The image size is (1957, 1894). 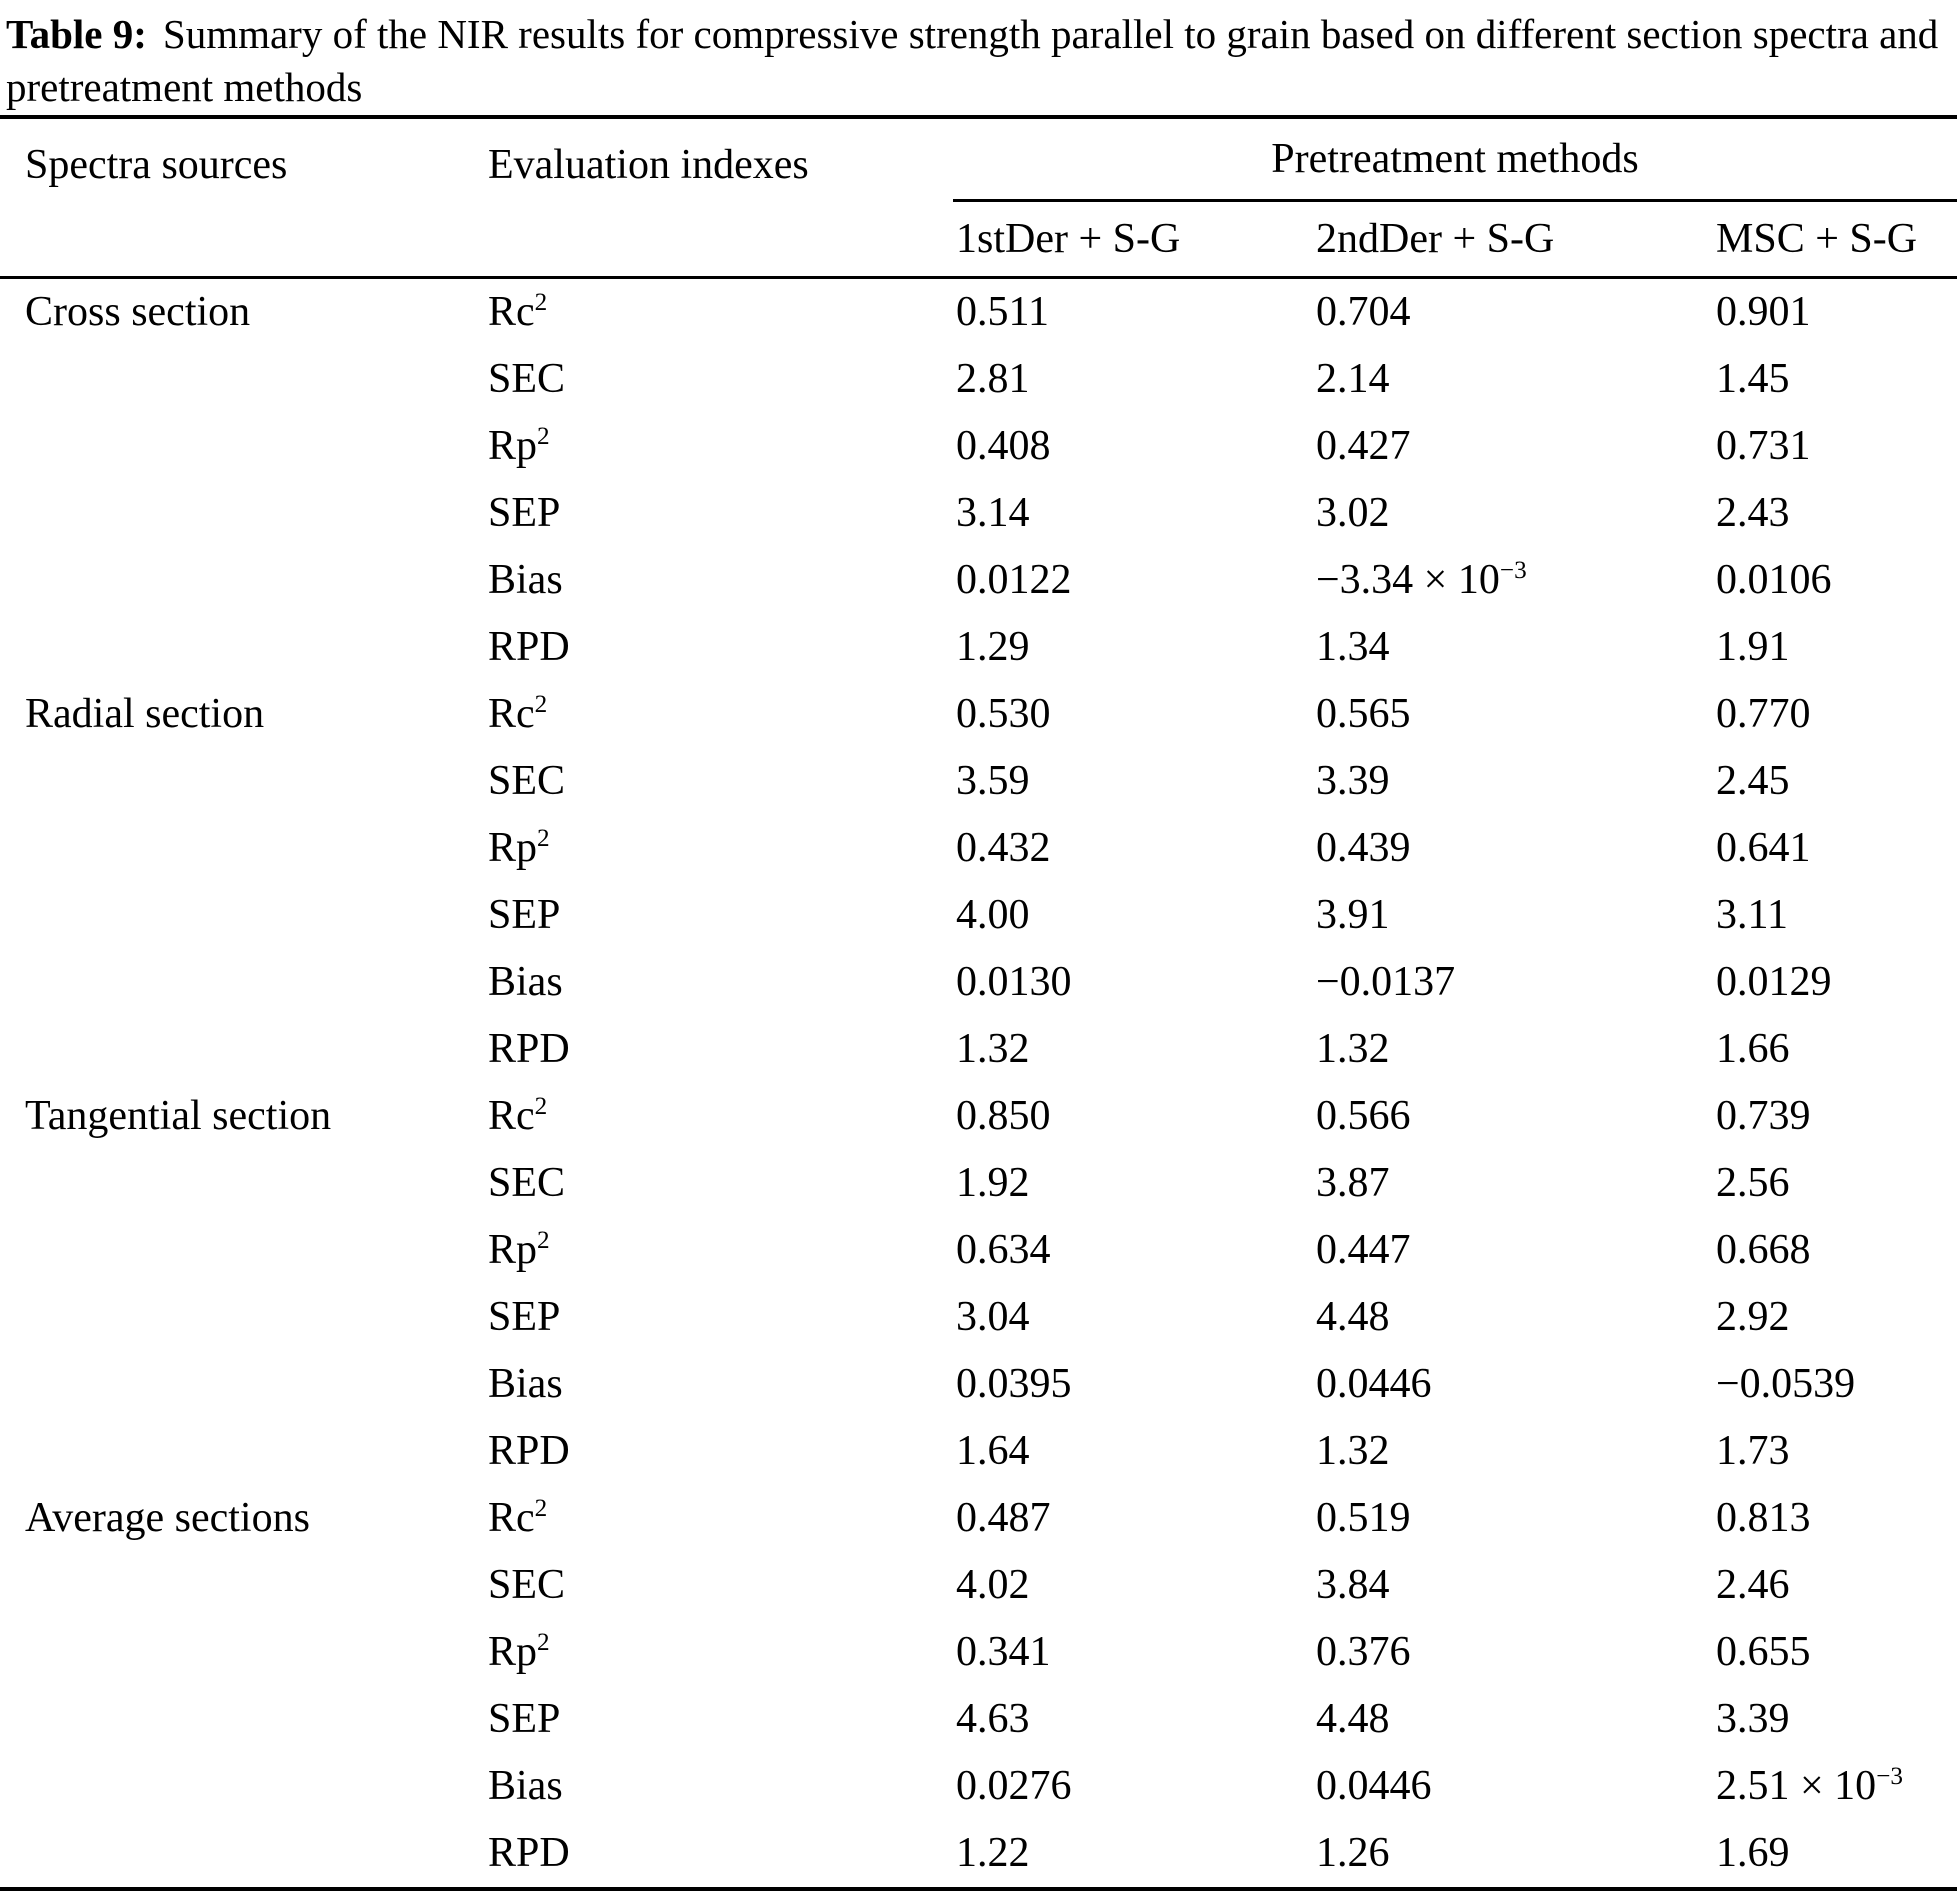 What do you see at coordinates (978, 239) in the screenshot?
I see `header-row-methods: 1stDer + S-G 2ndDer + S-G MSC + S-G` at bounding box center [978, 239].